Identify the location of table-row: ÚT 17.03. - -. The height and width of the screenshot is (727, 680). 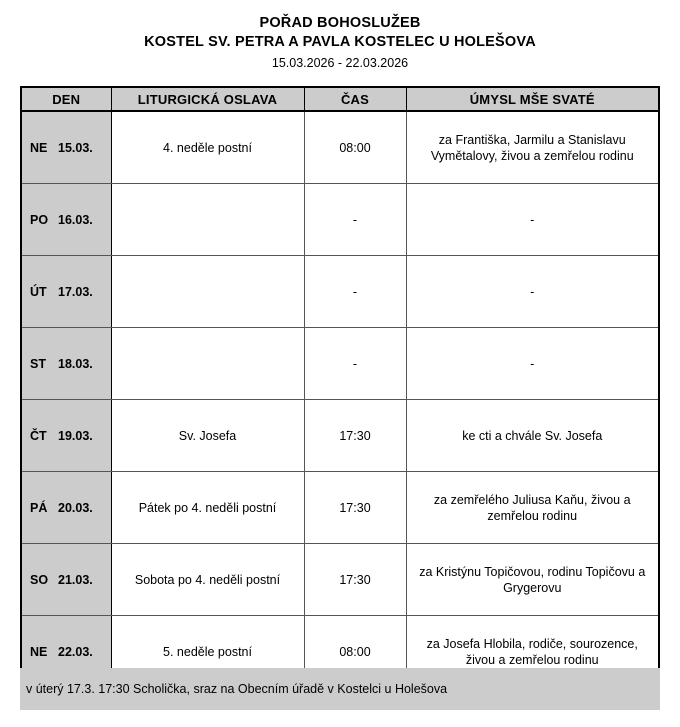
(340, 291).